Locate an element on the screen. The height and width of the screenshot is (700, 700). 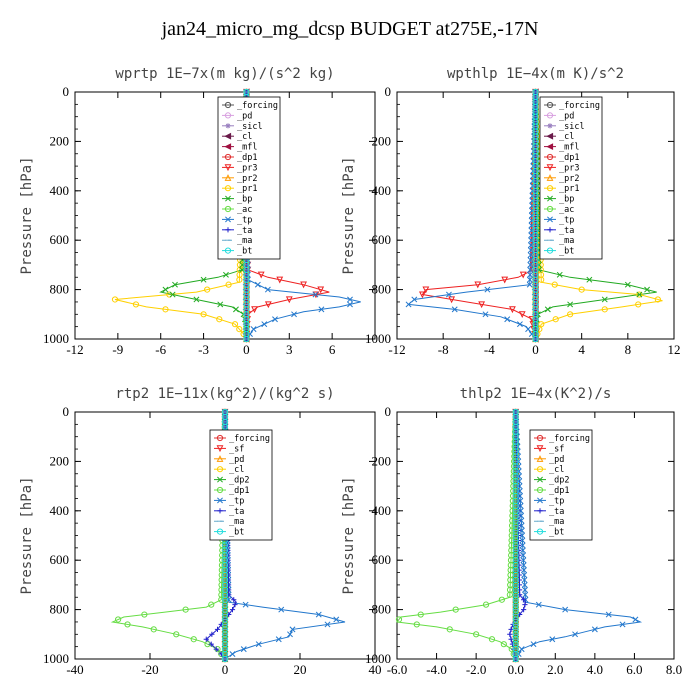
legend-entry: _pr3 is located at coordinates (569, 168).